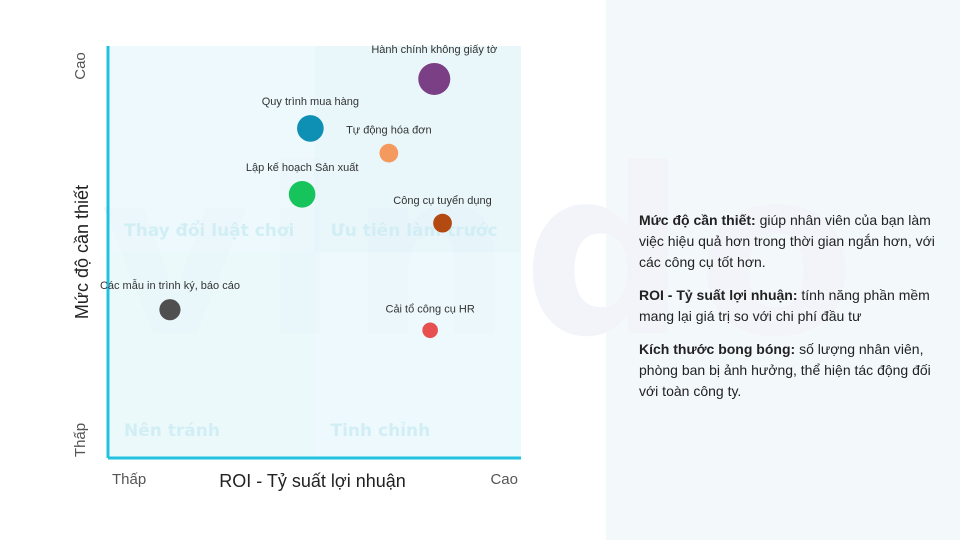 This screenshot has height=540, width=960. I want to click on x-low-label: Thấp, so click(129, 479).